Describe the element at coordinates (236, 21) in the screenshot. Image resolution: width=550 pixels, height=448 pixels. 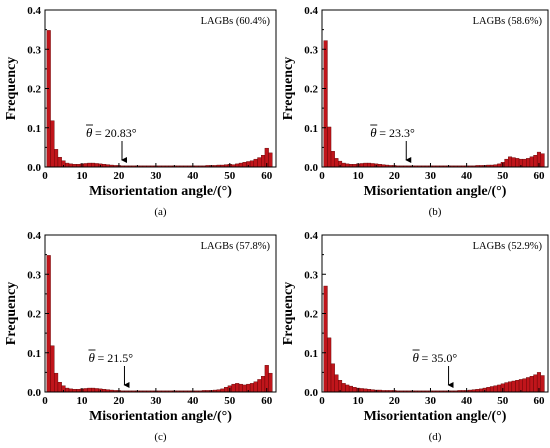
I see `legend-text: LAGBs (60.4%)` at that location.